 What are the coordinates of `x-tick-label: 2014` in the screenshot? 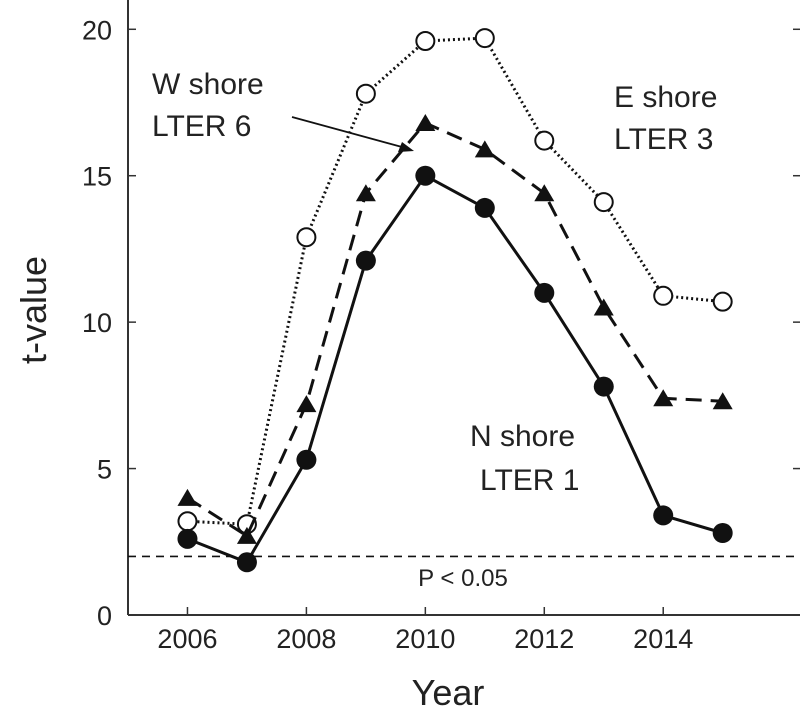 It's located at (663, 639).